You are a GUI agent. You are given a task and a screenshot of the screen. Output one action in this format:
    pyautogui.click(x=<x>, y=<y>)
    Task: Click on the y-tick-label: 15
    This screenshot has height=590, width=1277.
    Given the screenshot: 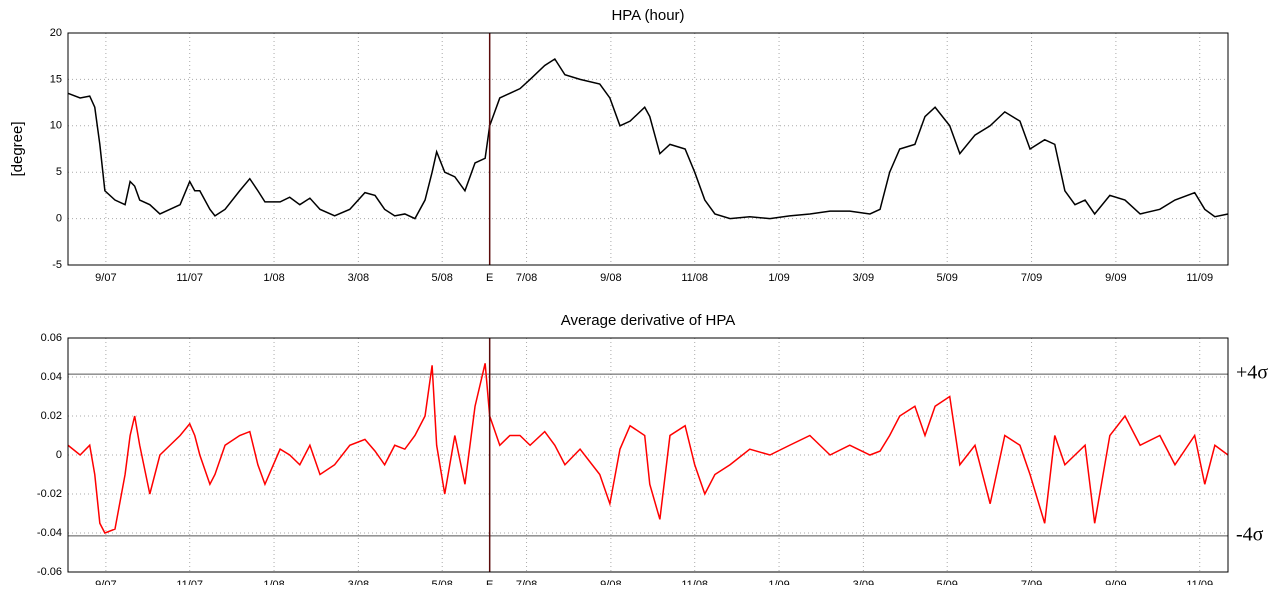 What is the action you would take?
    pyautogui.click(x=56, y=79)
    